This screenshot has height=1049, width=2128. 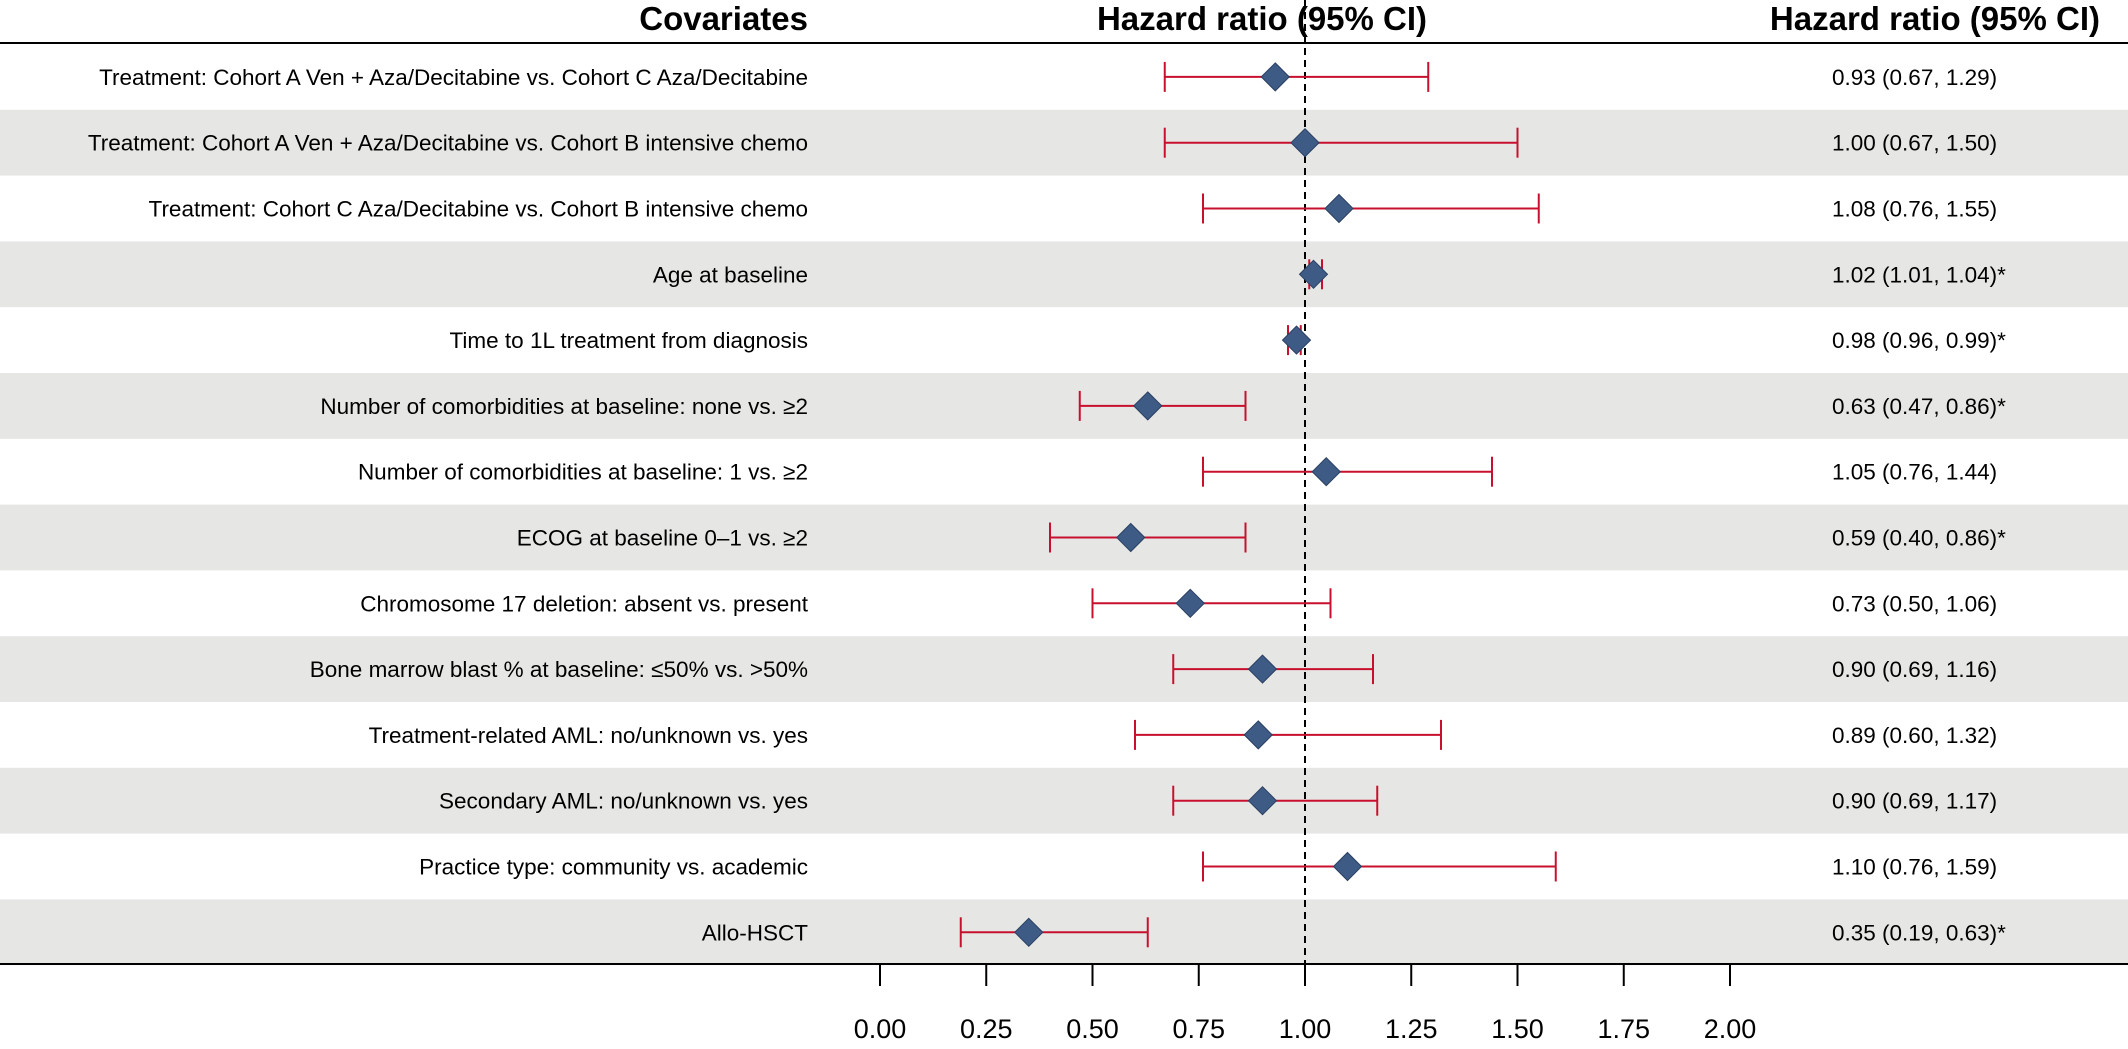 What do you see at coordinates (1914, 472) in the screenshot?
I see `hr-value-label: 1.05 (0.76, 1.44)` at bounding box center [1914, 472].